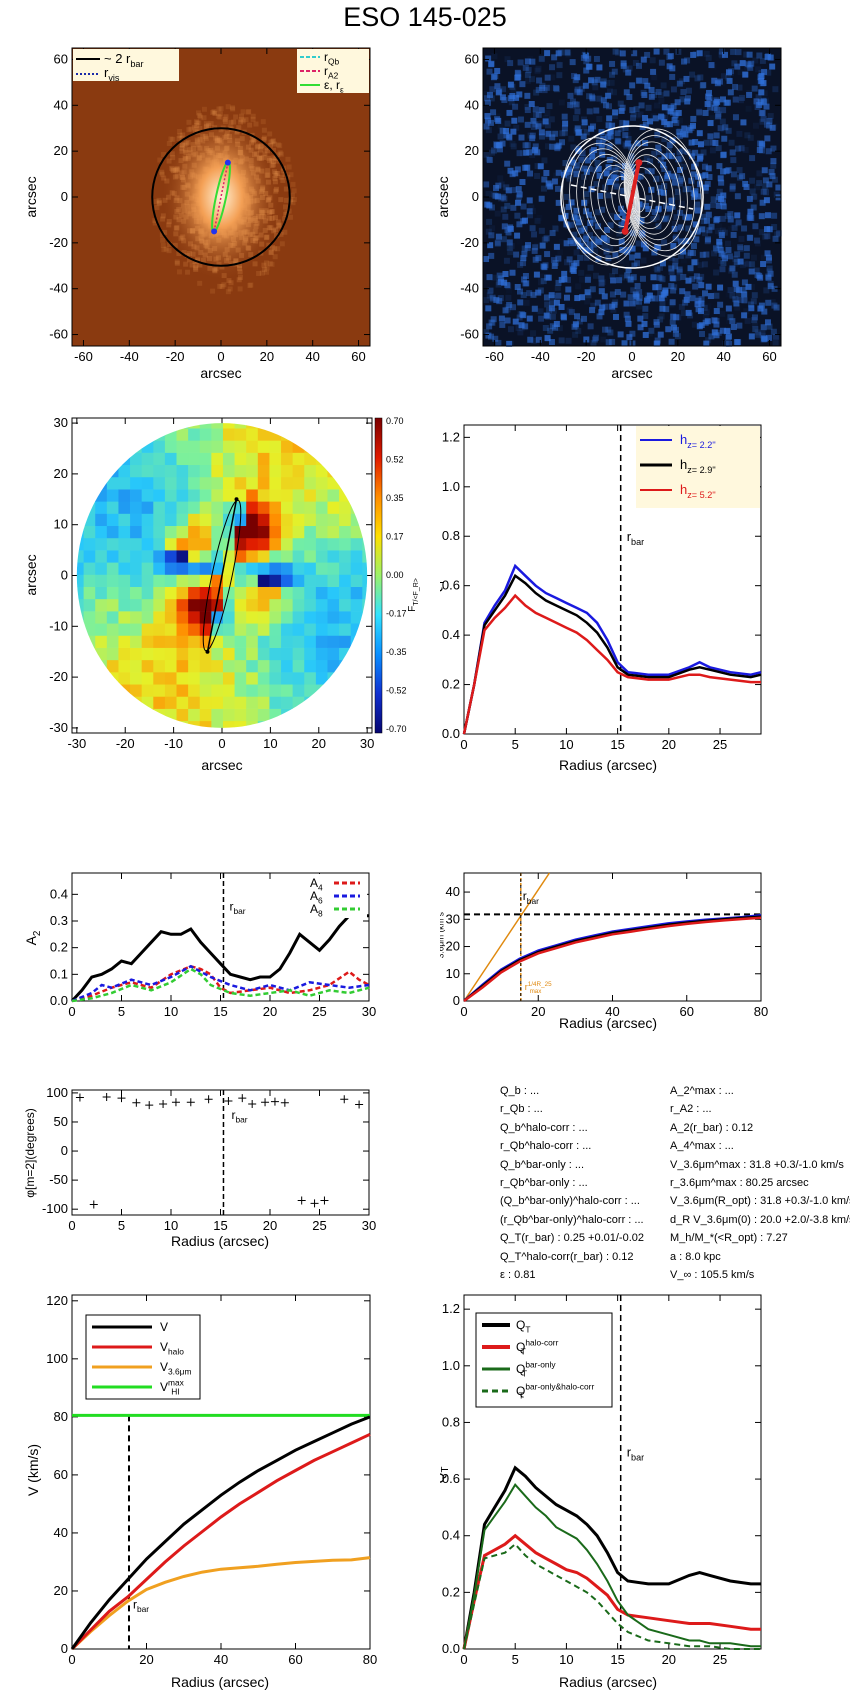  What do you see at coordinates (525, 896) in the screenshot?
I see `label-base: r` at bounding box center [525, 896].